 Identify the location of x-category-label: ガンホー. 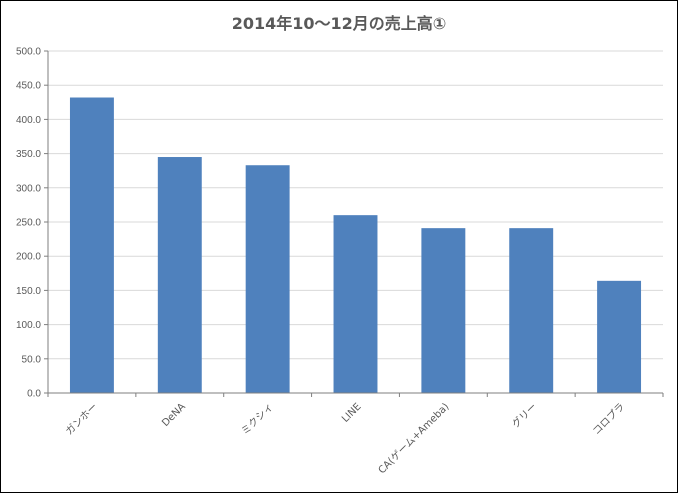
(81, 419).